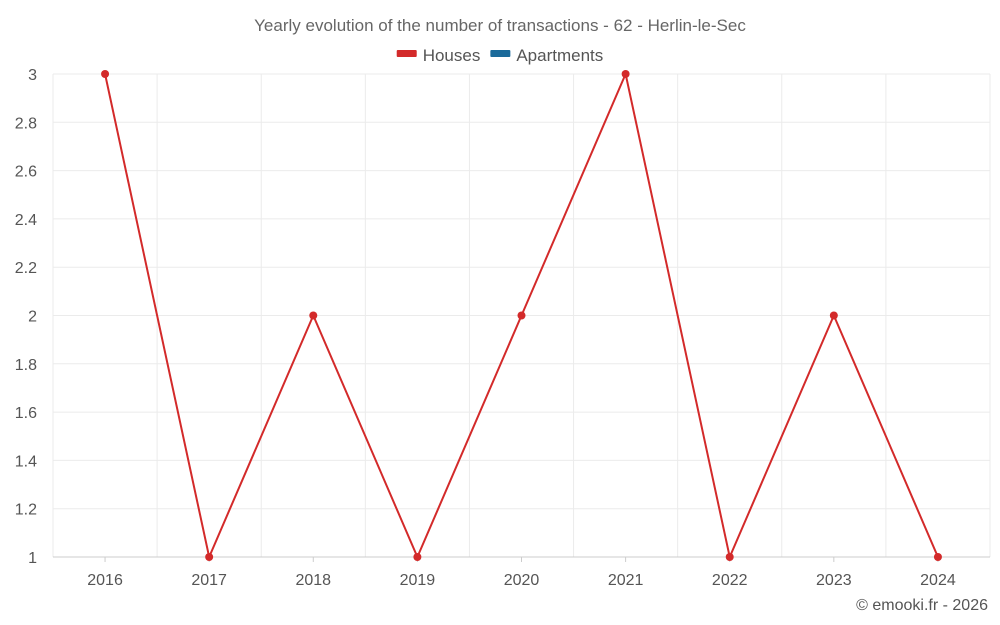  I want to click on y-tick-label: 1.2, so click(26, 510).